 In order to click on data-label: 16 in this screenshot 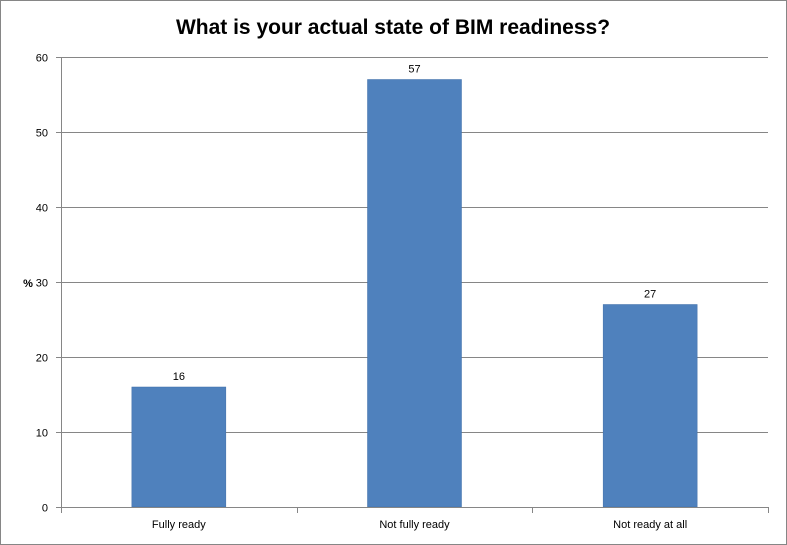, I will do `click(179, 377)`.